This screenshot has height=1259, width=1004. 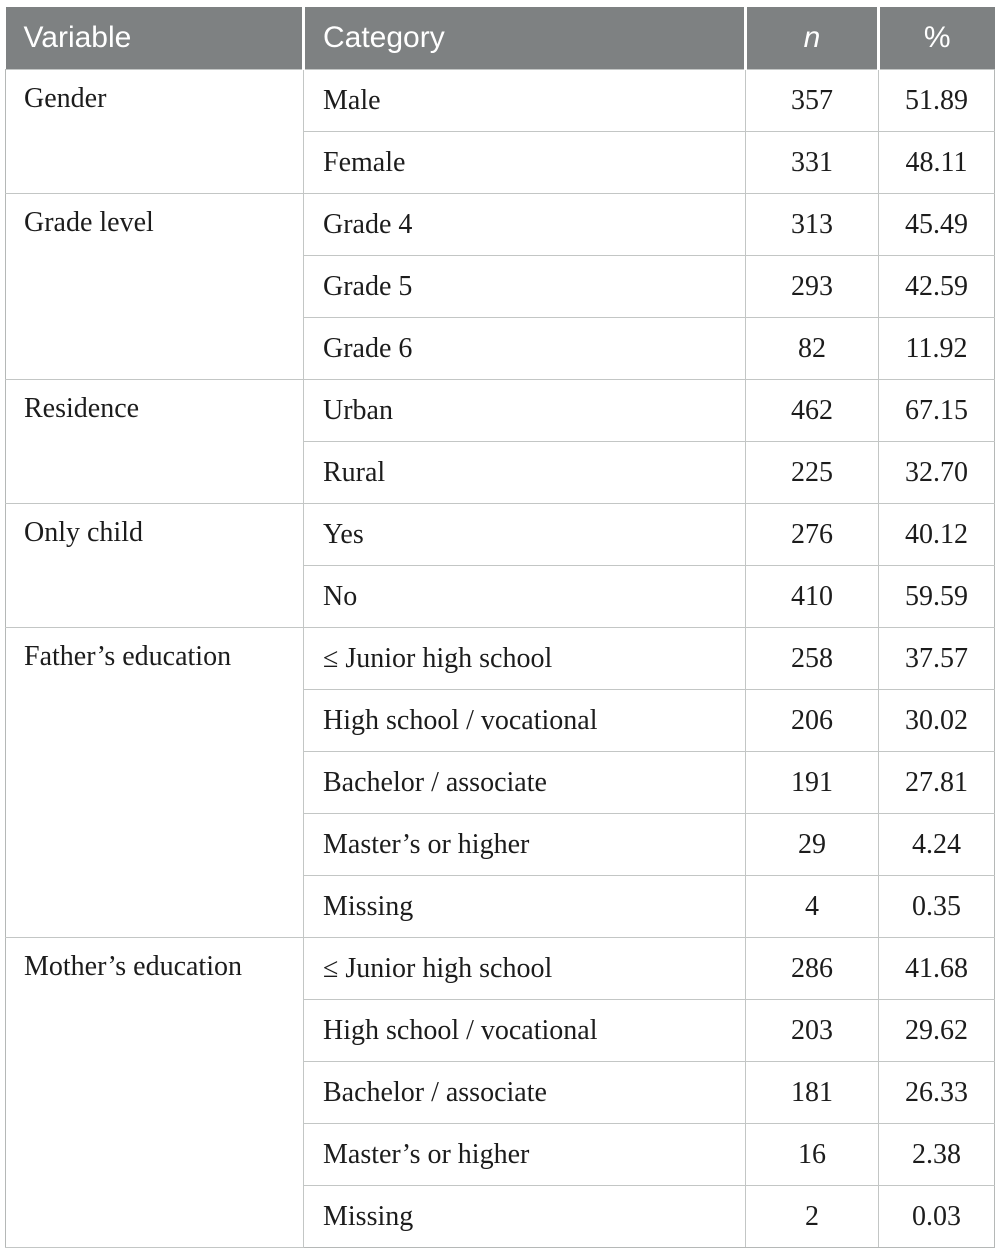 What do you see at coordinates (936, 596) in the screenshot?
I see `percent-cell: 59.59` at bounding box center [936, 596].